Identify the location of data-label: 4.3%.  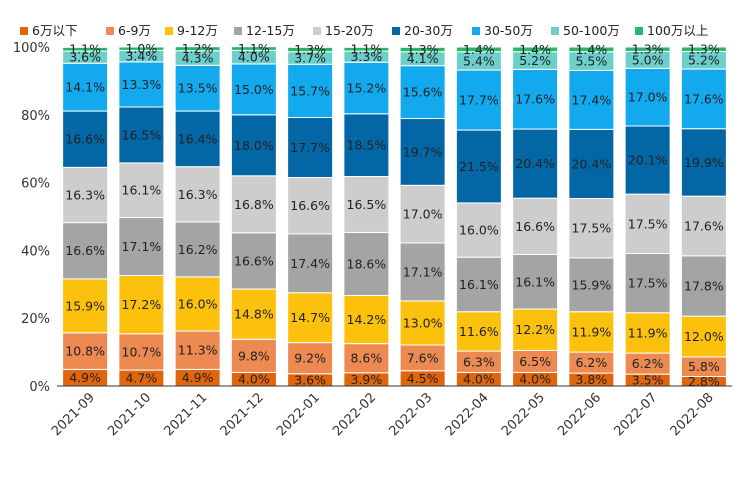
(198, 58).